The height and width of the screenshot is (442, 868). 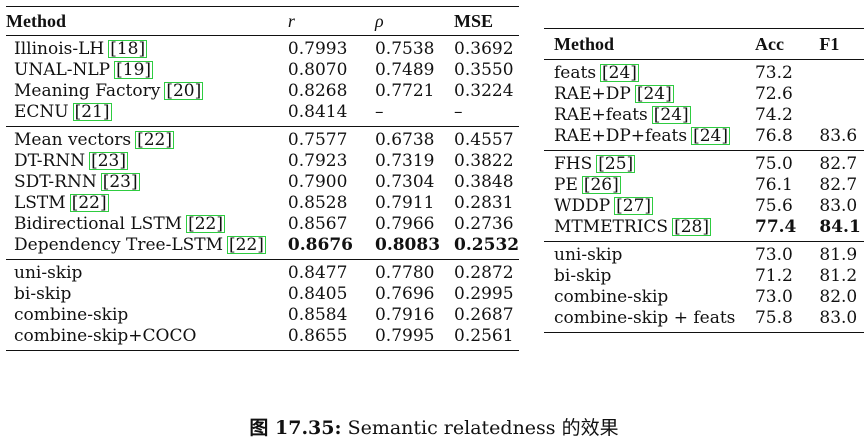 I want to click on method-cell: combine-skip+COCO, so click(x=136, y=338).